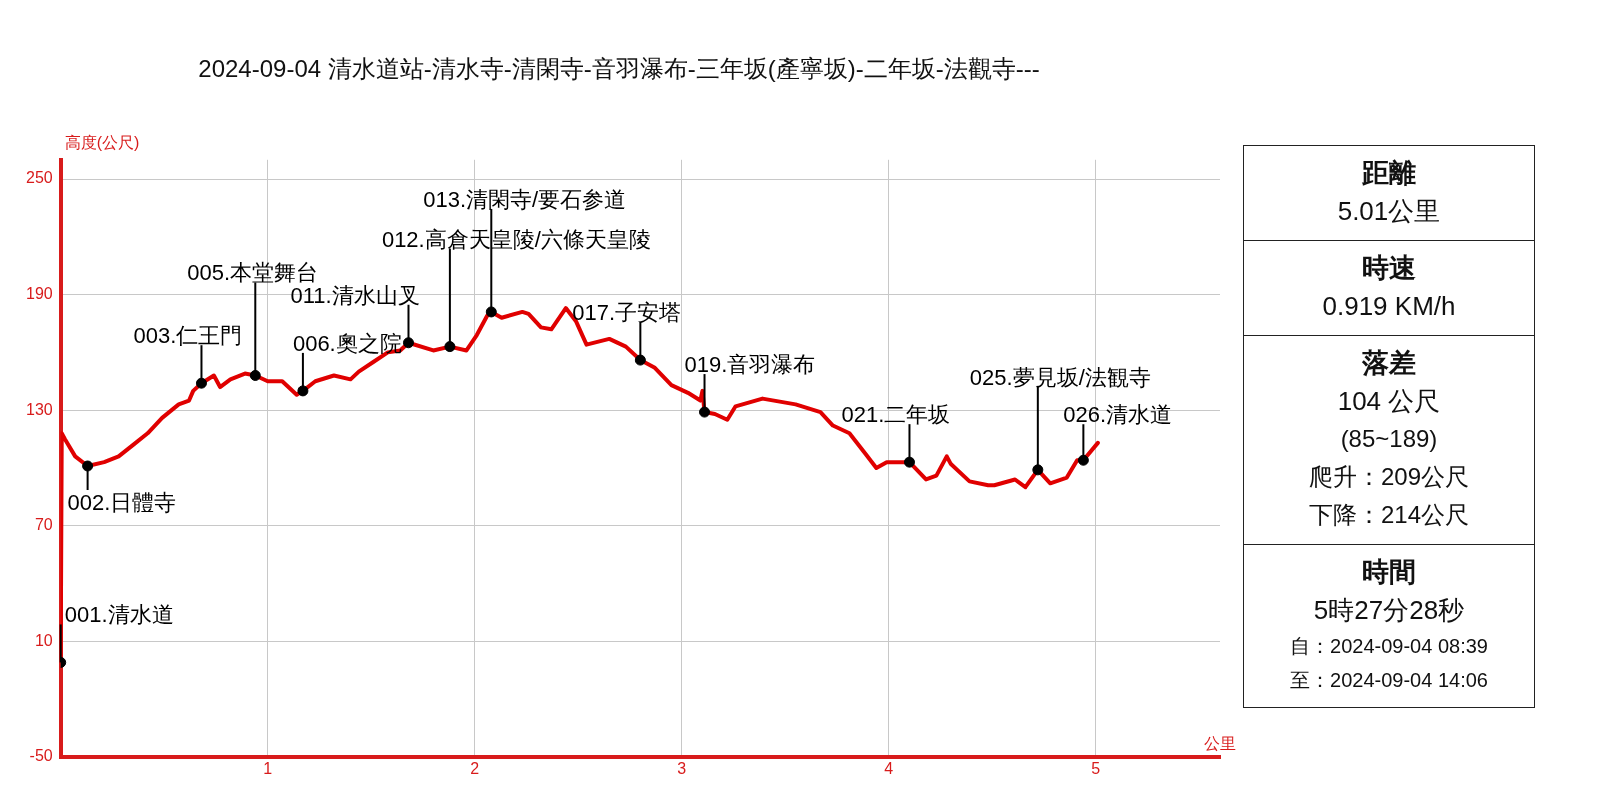 This screenshot has width=1600, height=800. Describe the element at coordinates (525, 199) in the screenshot. I see `annotation: 013.清閑寺/要石参道` at that location.